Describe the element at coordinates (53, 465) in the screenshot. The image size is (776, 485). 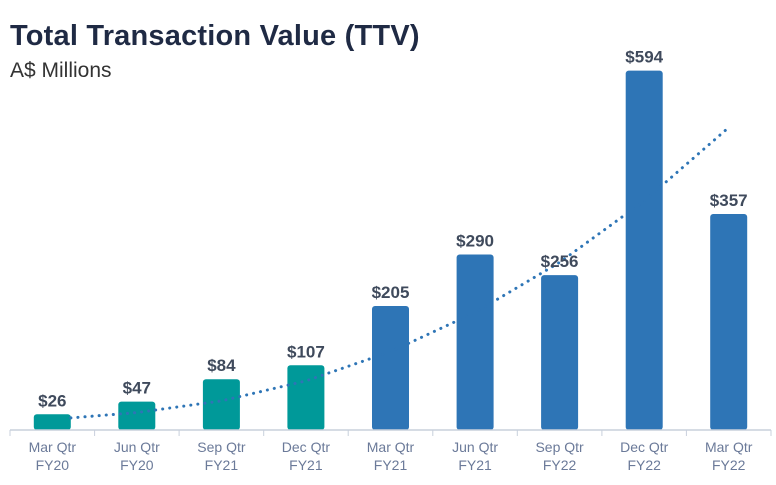
I see `tick-label-line2-0: FY20` at that location.